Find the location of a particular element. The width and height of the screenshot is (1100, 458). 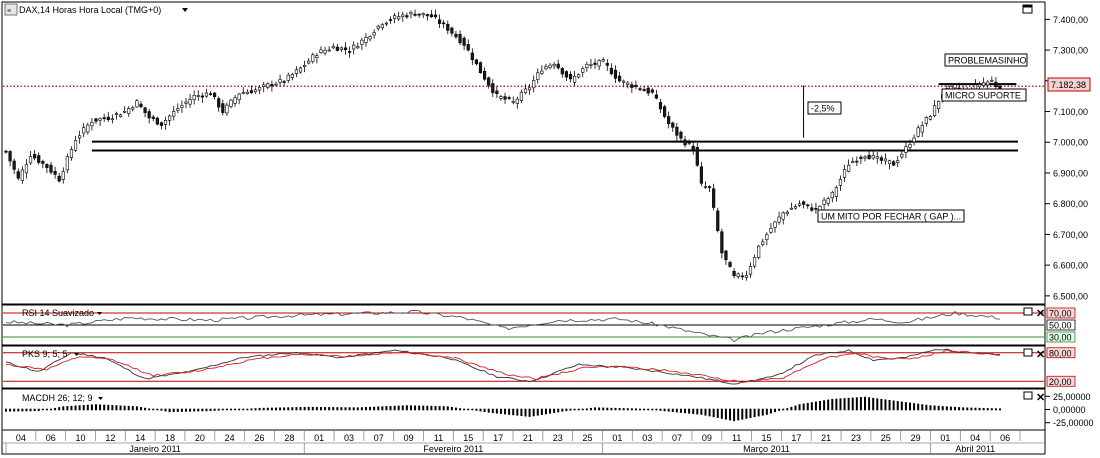

rsi-line is located at coordinates (503, 326).